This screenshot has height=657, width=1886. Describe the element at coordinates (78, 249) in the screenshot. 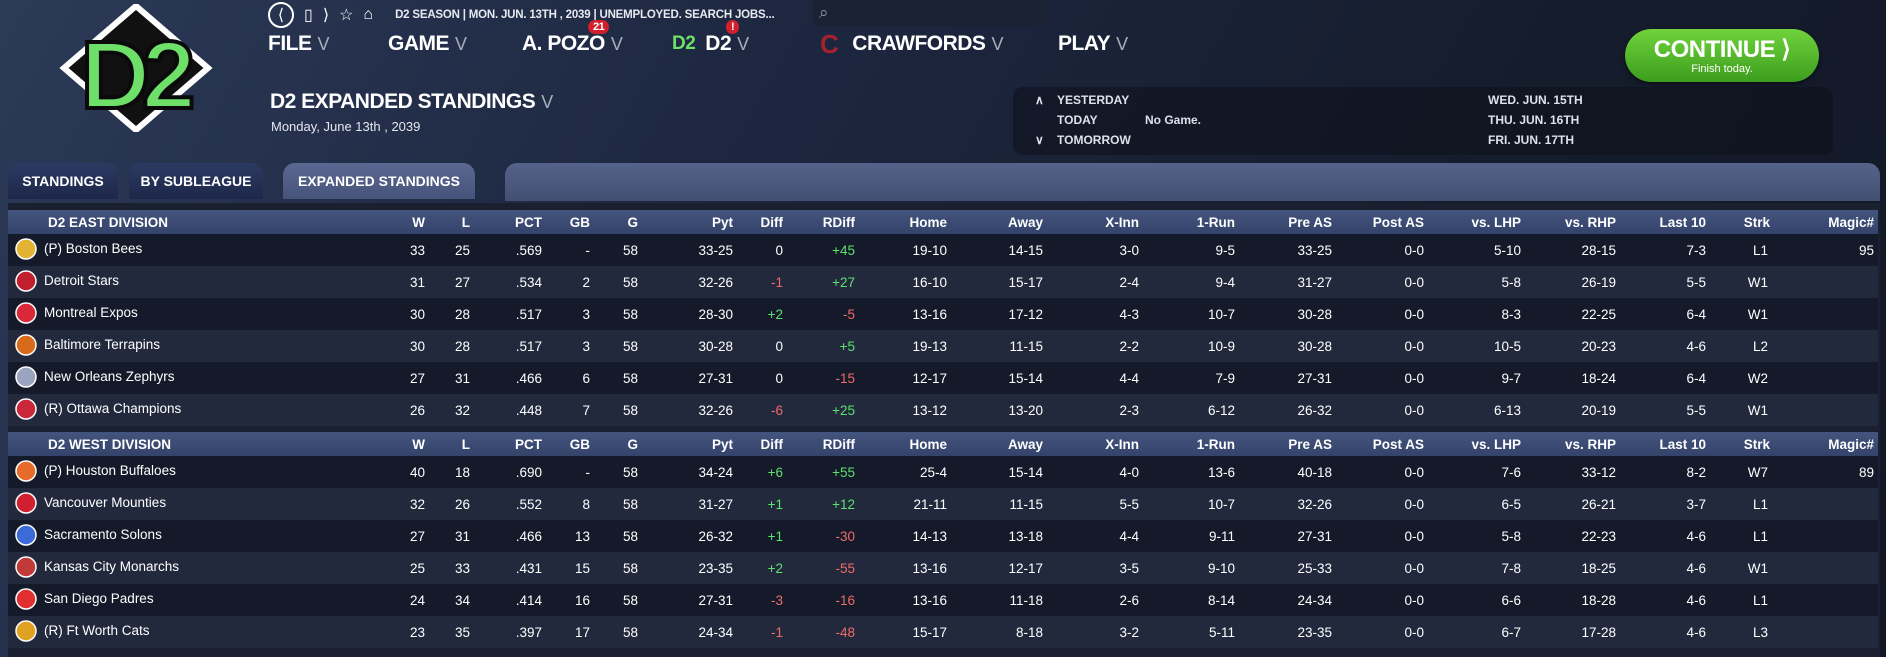

I see `team-link: (P) Boston Bees` at that location.